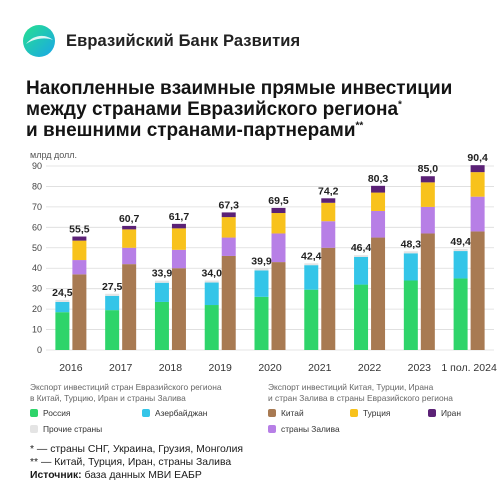 The width and height of the screenshot is (500, 500). What do you see at coordinates (272, 429) in the screenshot?
I see `legend-swatch-gulf` at bounding box center [272, 429].